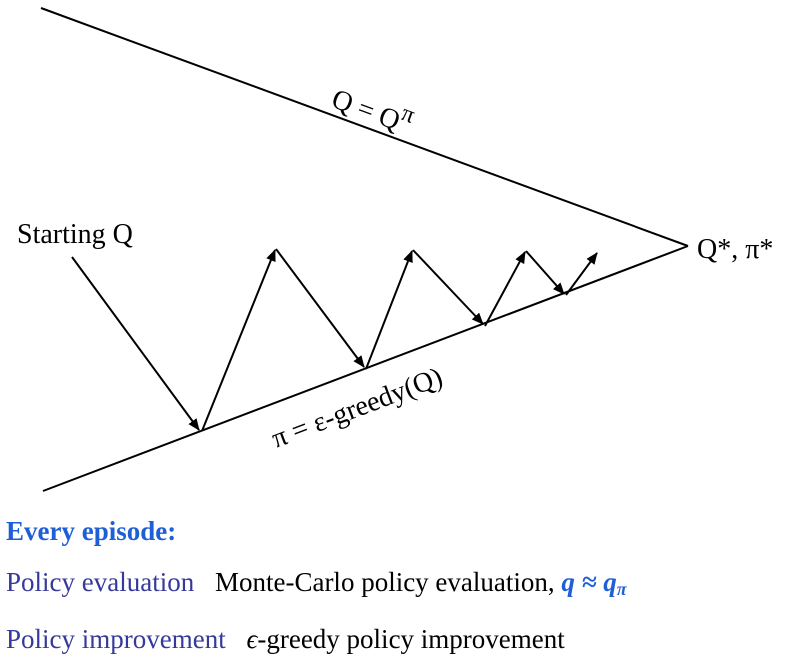  I want to click on policy-evaluation-description: Monte-Carlo policy evaluation,, so click(384, 582).